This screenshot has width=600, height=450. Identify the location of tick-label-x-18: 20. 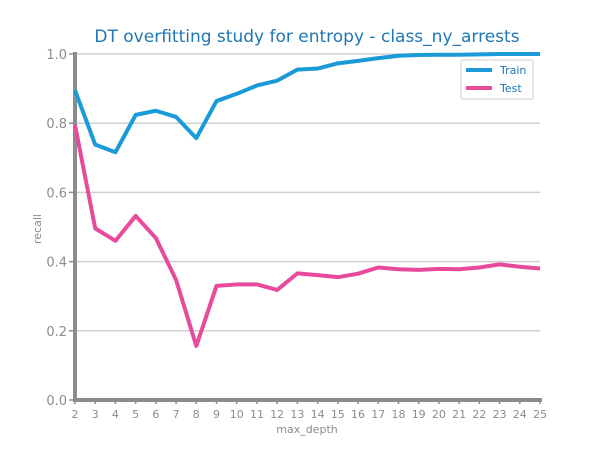
(439, 414).